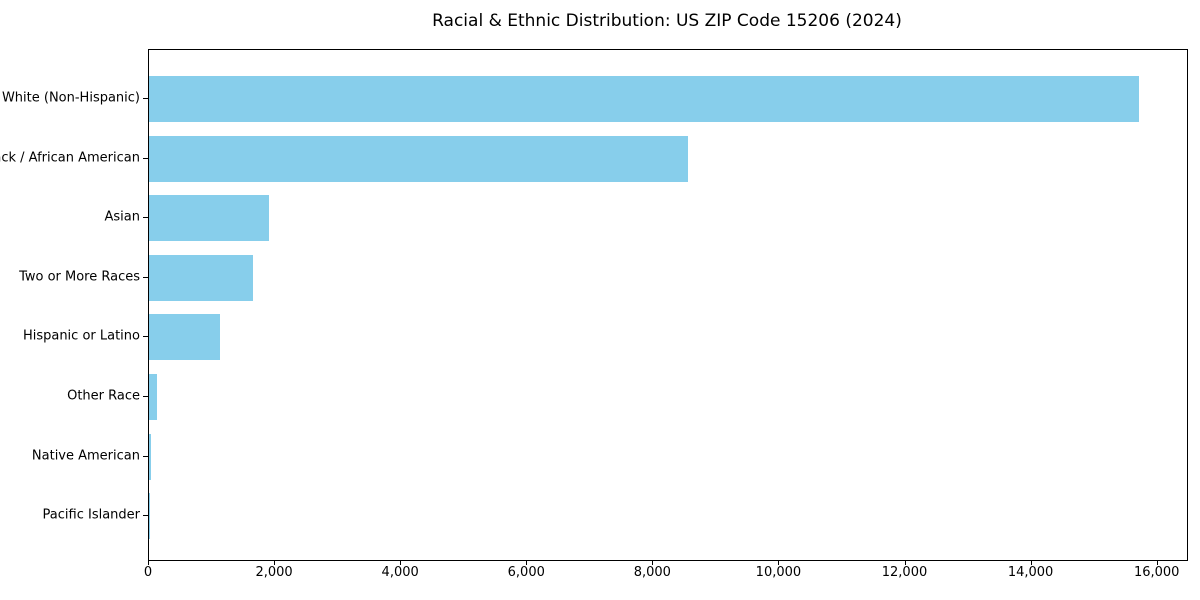  Describe the element at coordinates (81, 336) in the screenshot. I see `y-category-label: Hispanic or Latino` at that location.